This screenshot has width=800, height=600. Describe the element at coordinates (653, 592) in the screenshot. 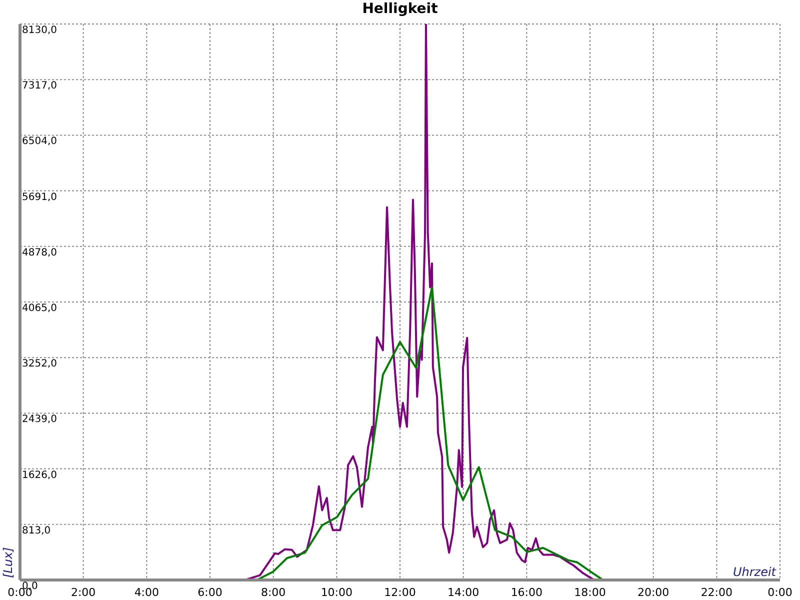

I see `x-tick-label: 20:00` at that location.